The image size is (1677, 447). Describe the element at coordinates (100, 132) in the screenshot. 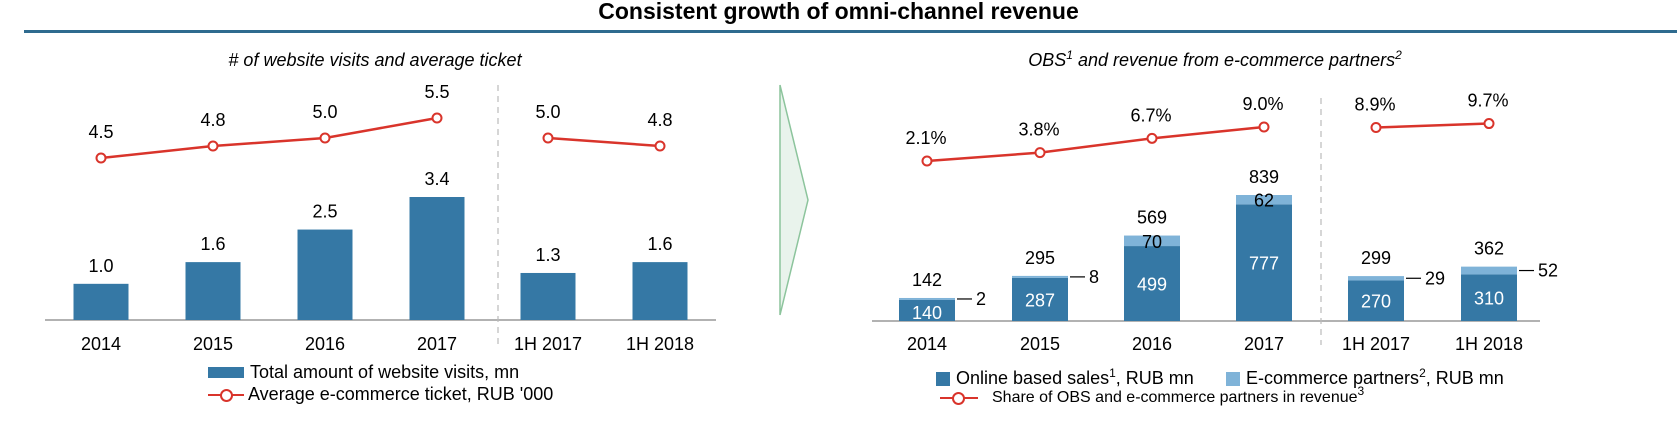

I see `left-ticket-label: 4.5` at that location.